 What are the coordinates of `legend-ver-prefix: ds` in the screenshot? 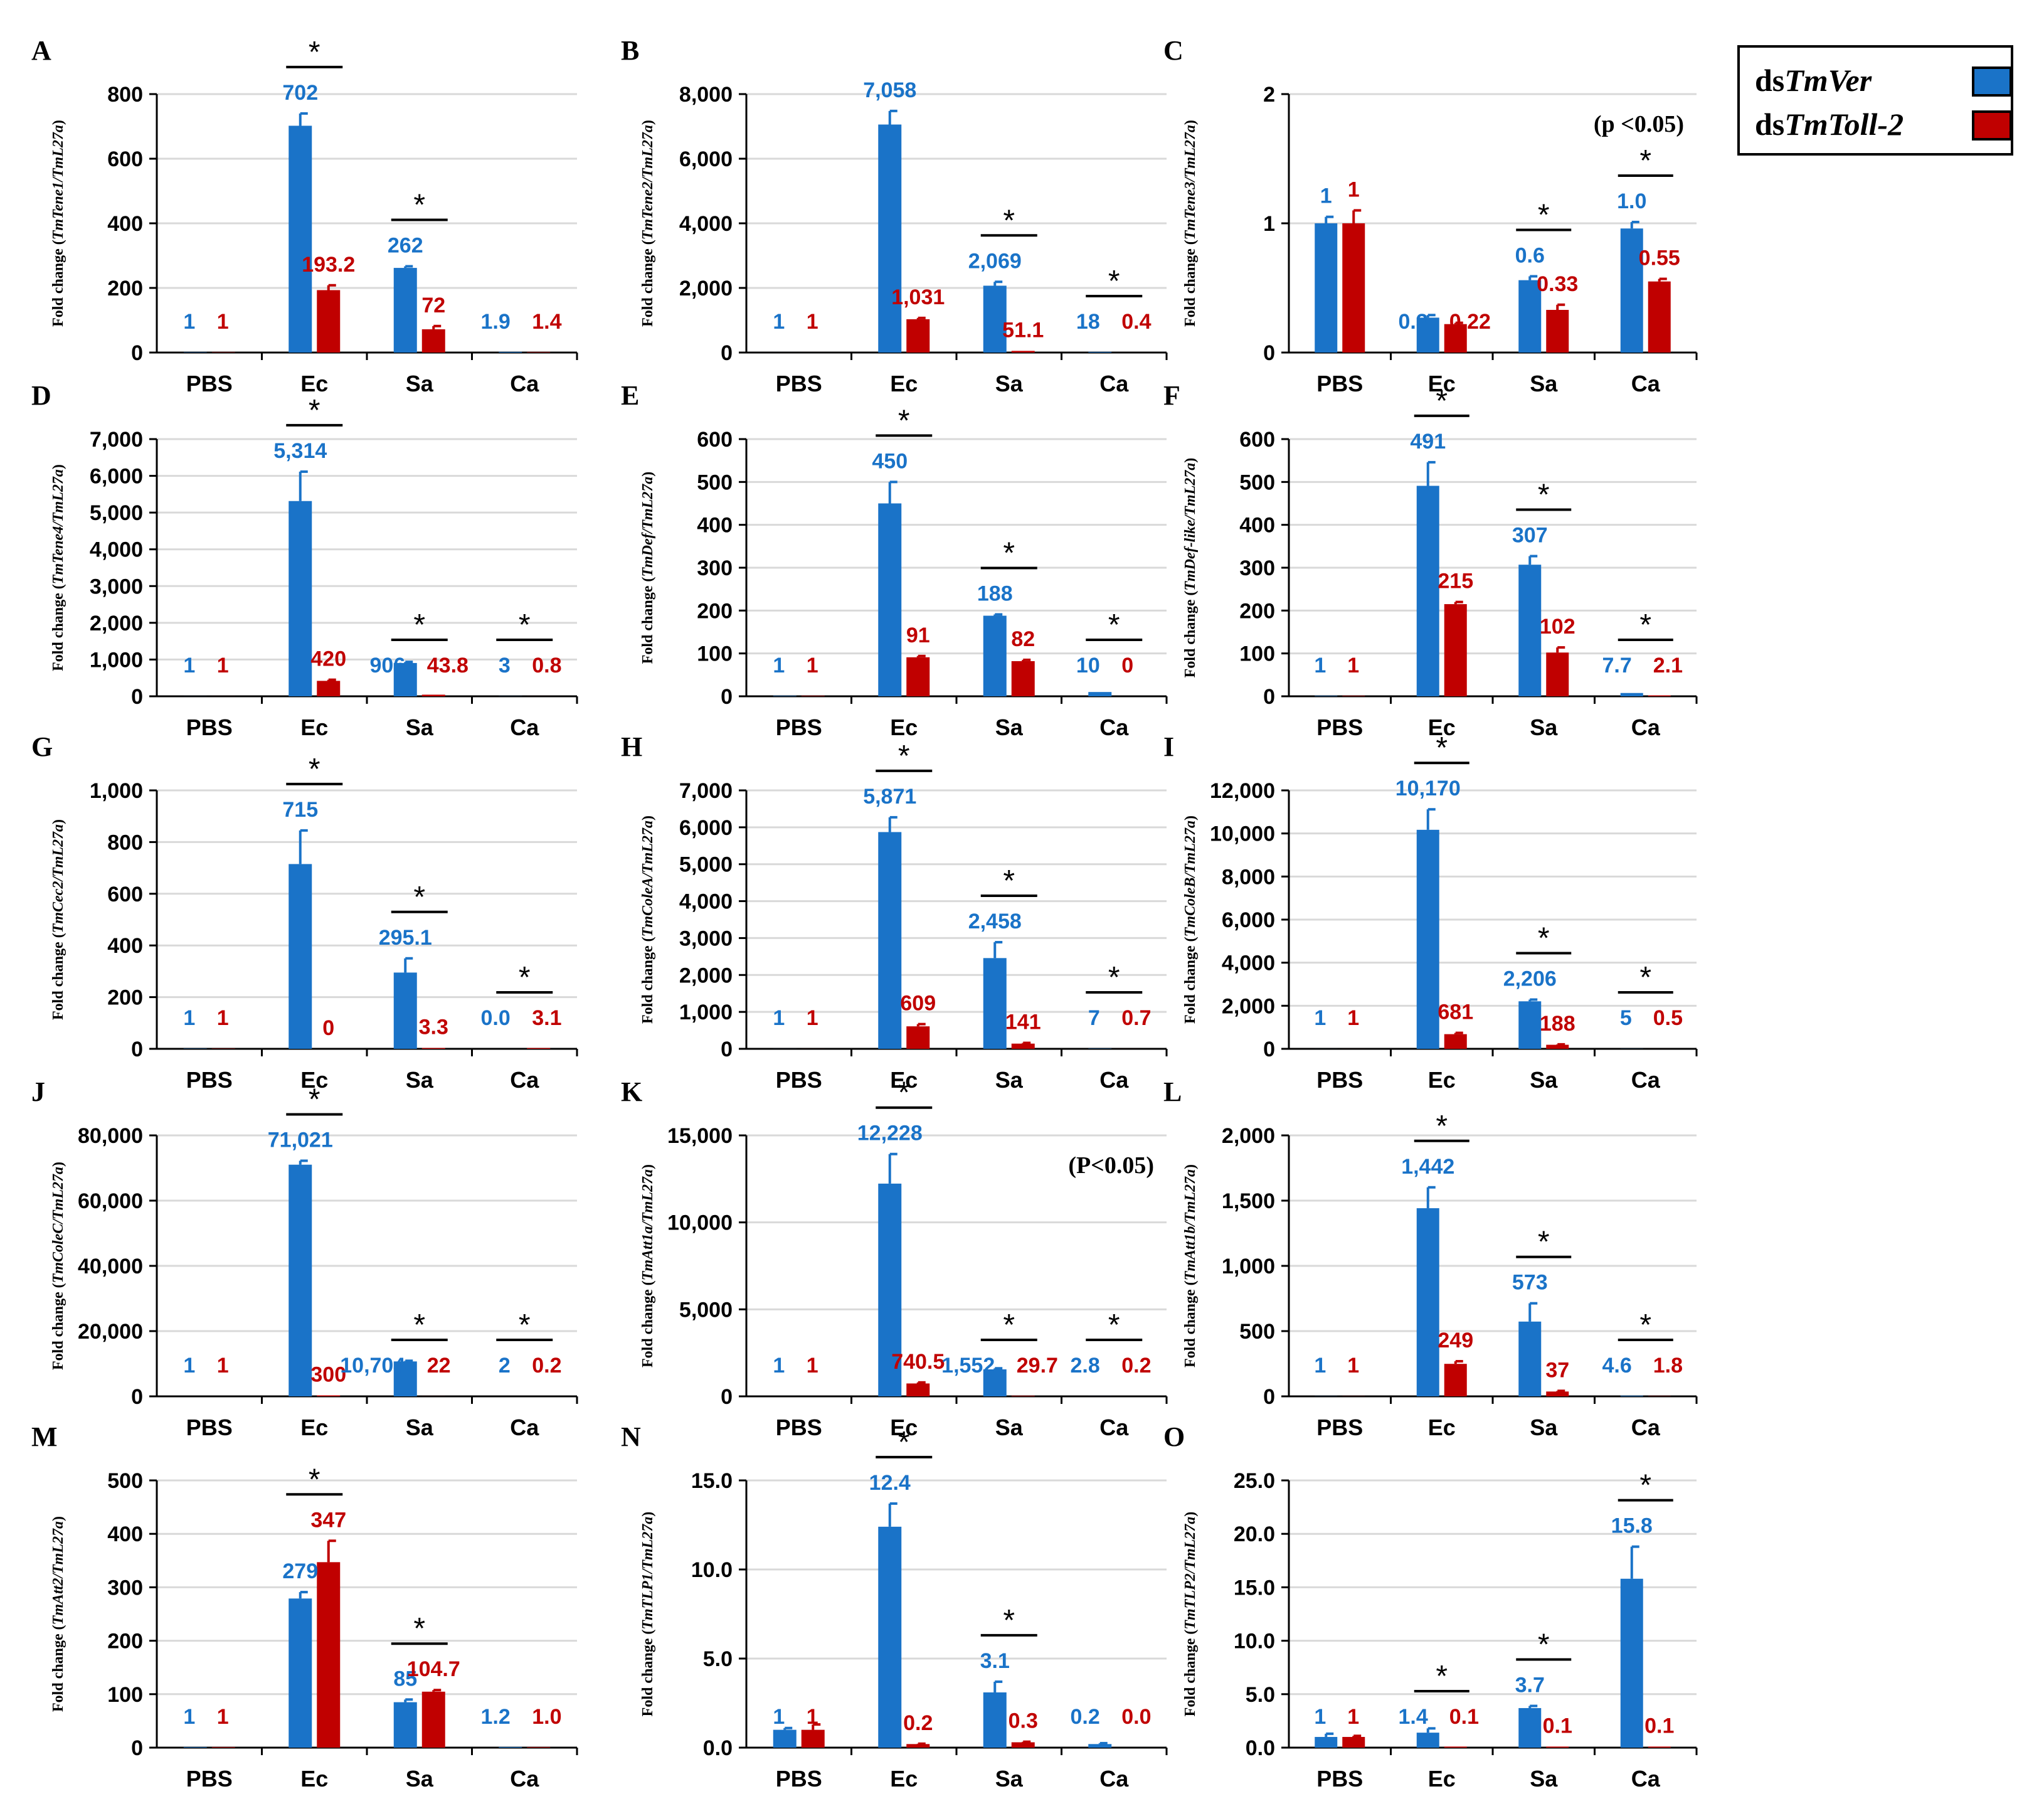 It's located at (1770, 80).